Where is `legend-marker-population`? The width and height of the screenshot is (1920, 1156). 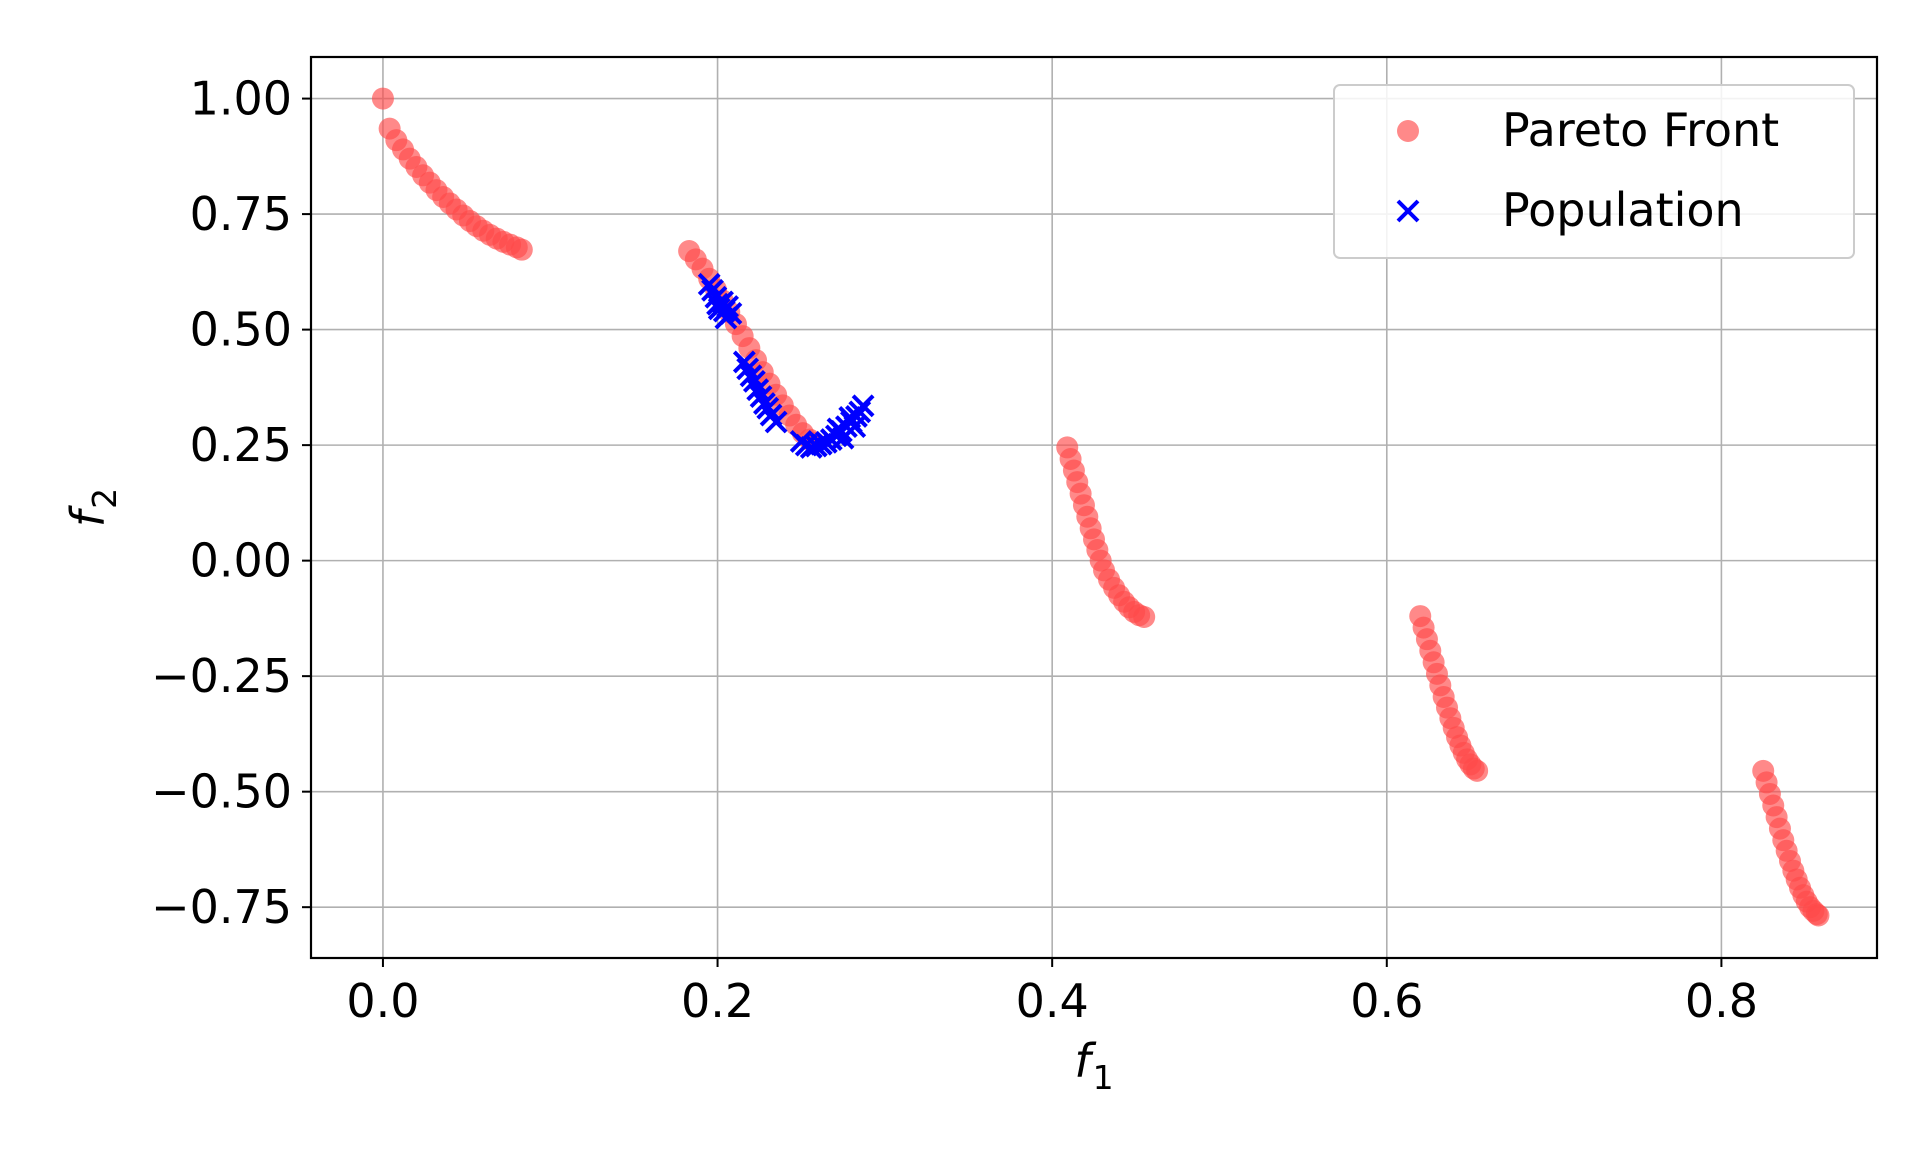
legend-marker-population is located at coordinates (1408, 211).